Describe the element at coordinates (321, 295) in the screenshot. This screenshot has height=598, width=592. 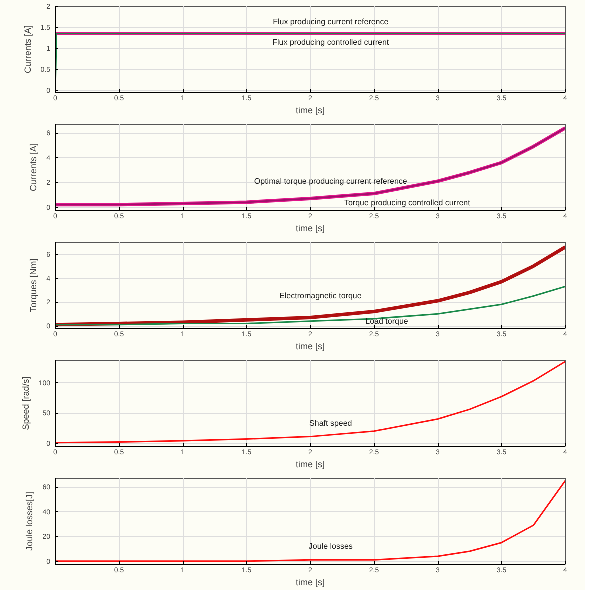
I see `series-label: Electromagnetic torque` at that location.